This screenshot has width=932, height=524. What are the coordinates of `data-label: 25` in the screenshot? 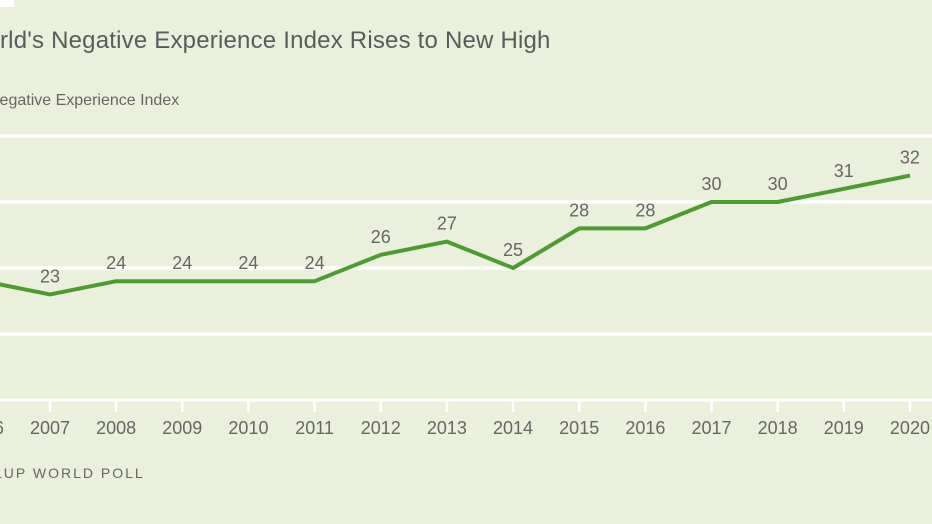 It's located at (513, 250).